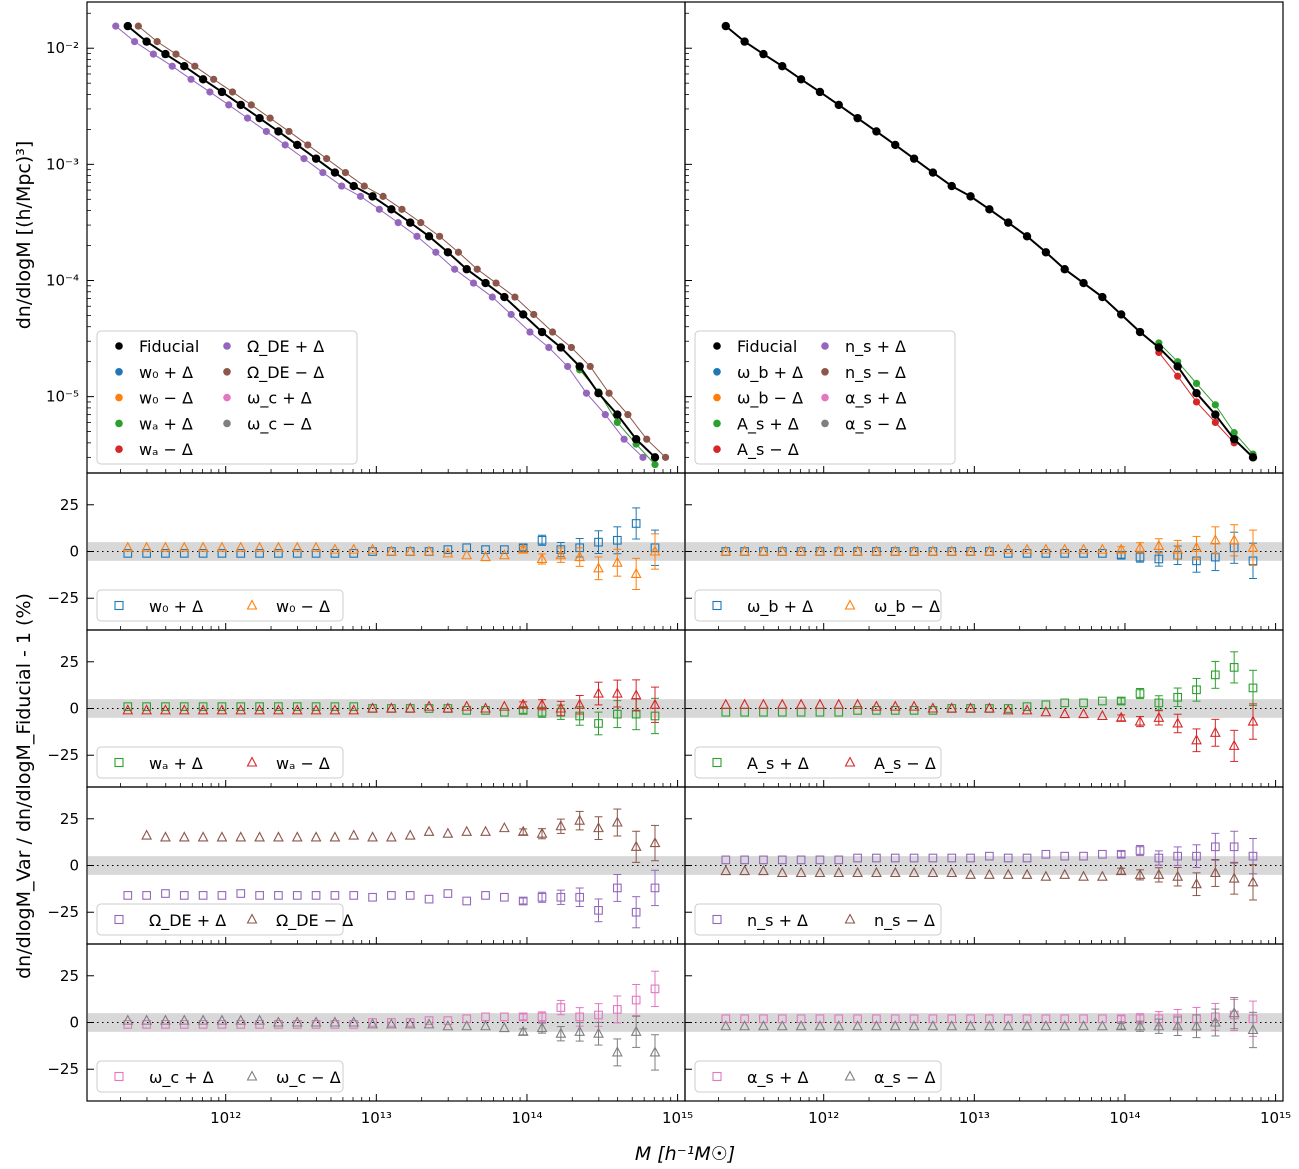 The image size is (1299, 1169). What do you see at coordinates (279, 424) in the screenshot?
I see `legend-label: ω_c − Δ` at bounding box center [279, 424].